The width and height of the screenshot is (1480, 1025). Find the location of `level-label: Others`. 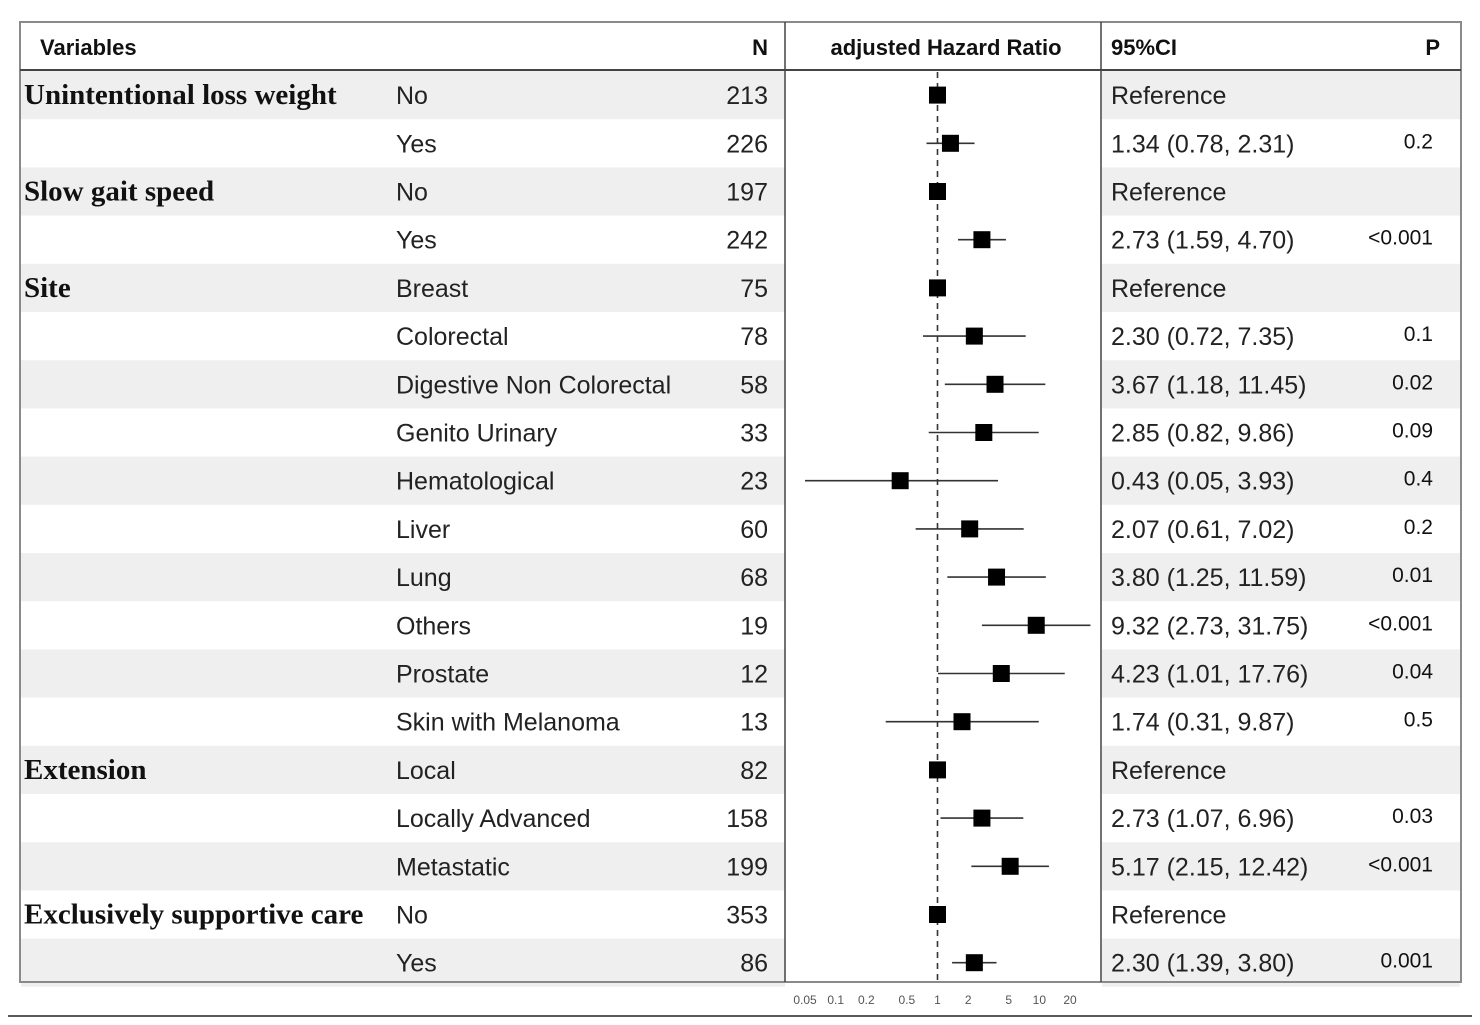

level-label: Others is located at coordinates (433, 626).